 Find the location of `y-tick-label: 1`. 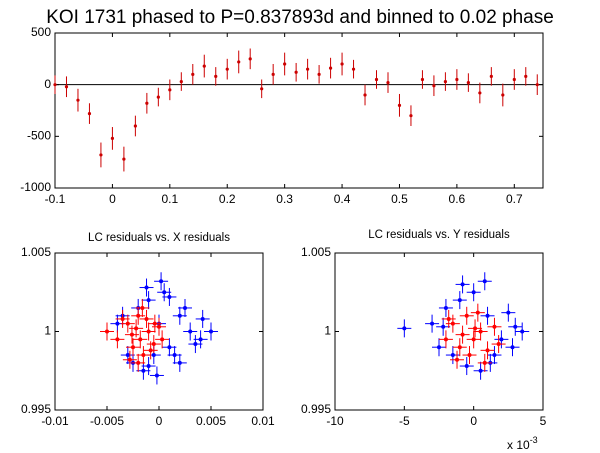

y-tick-label: 1 is located at coordinates (47, 331).